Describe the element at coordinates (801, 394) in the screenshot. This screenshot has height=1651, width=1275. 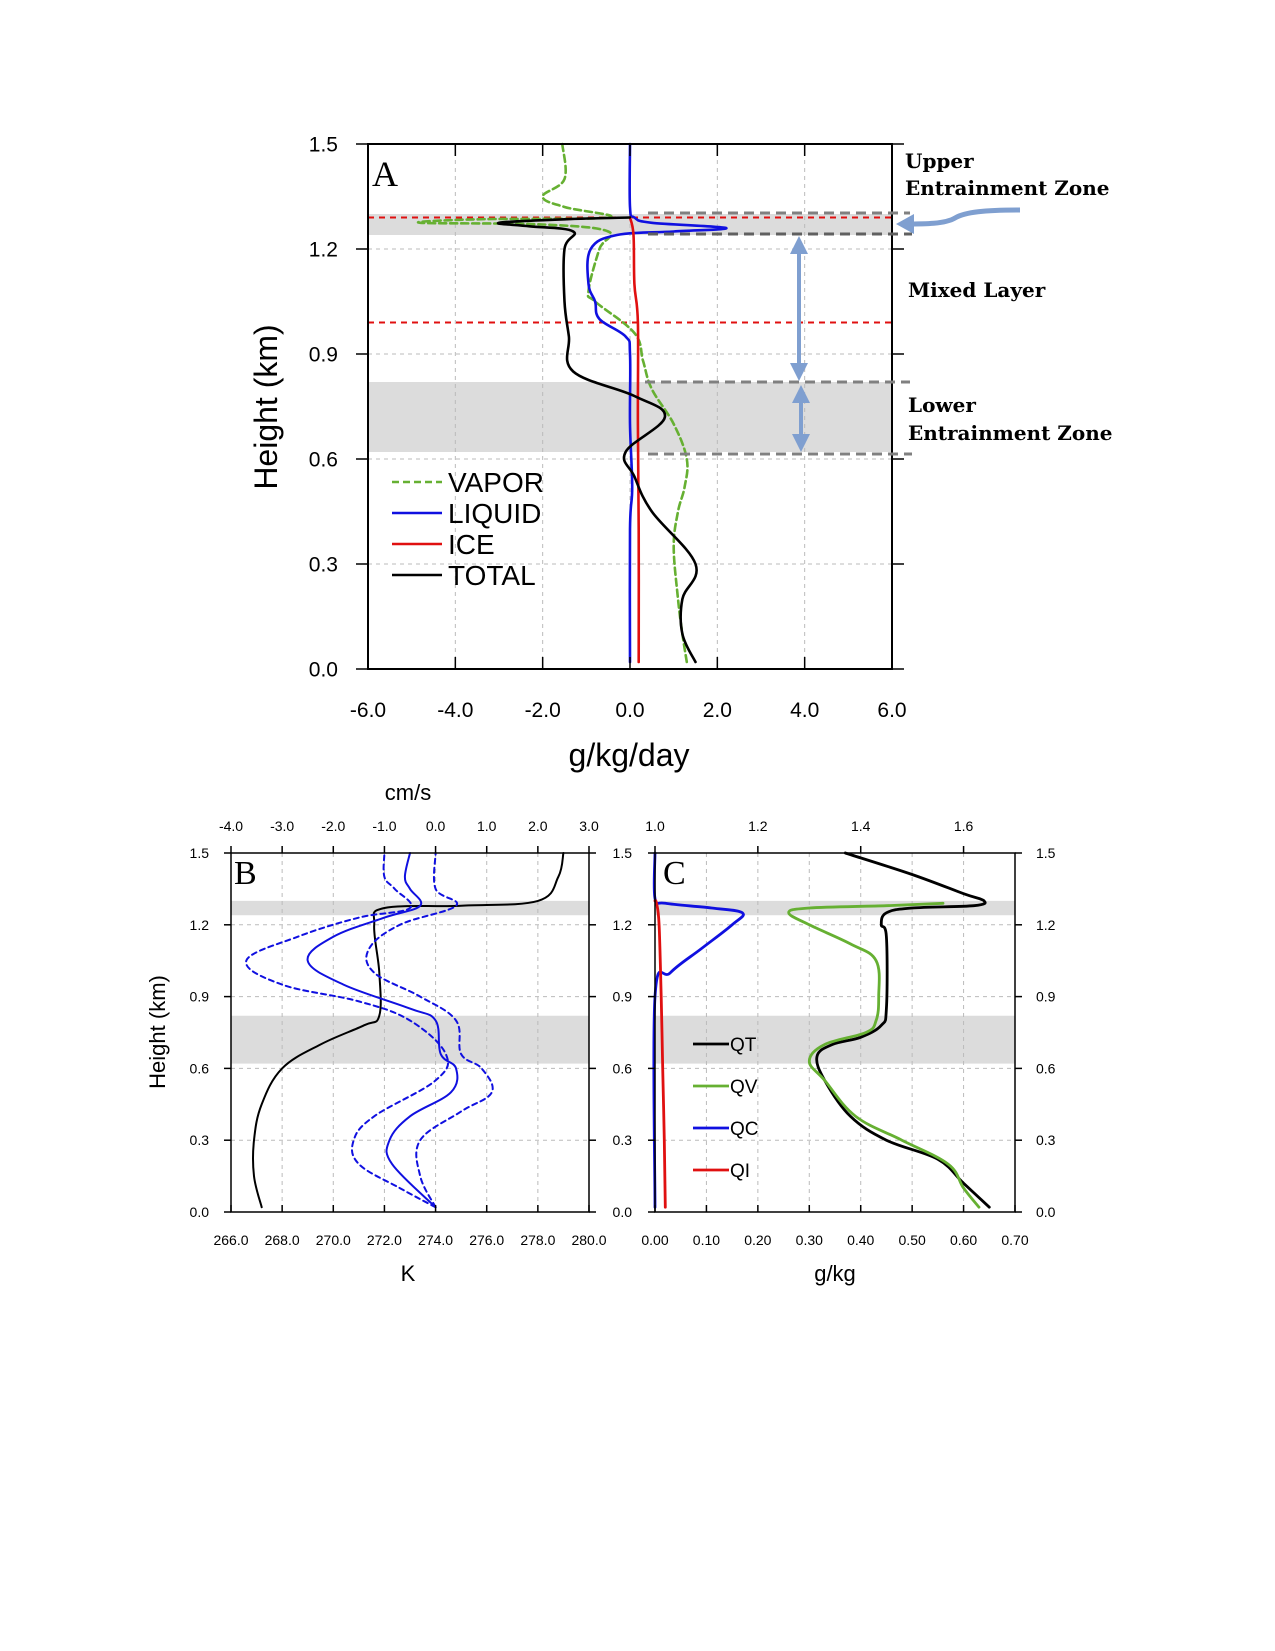
I see `lower-zone-arrowhead-up` at that location.